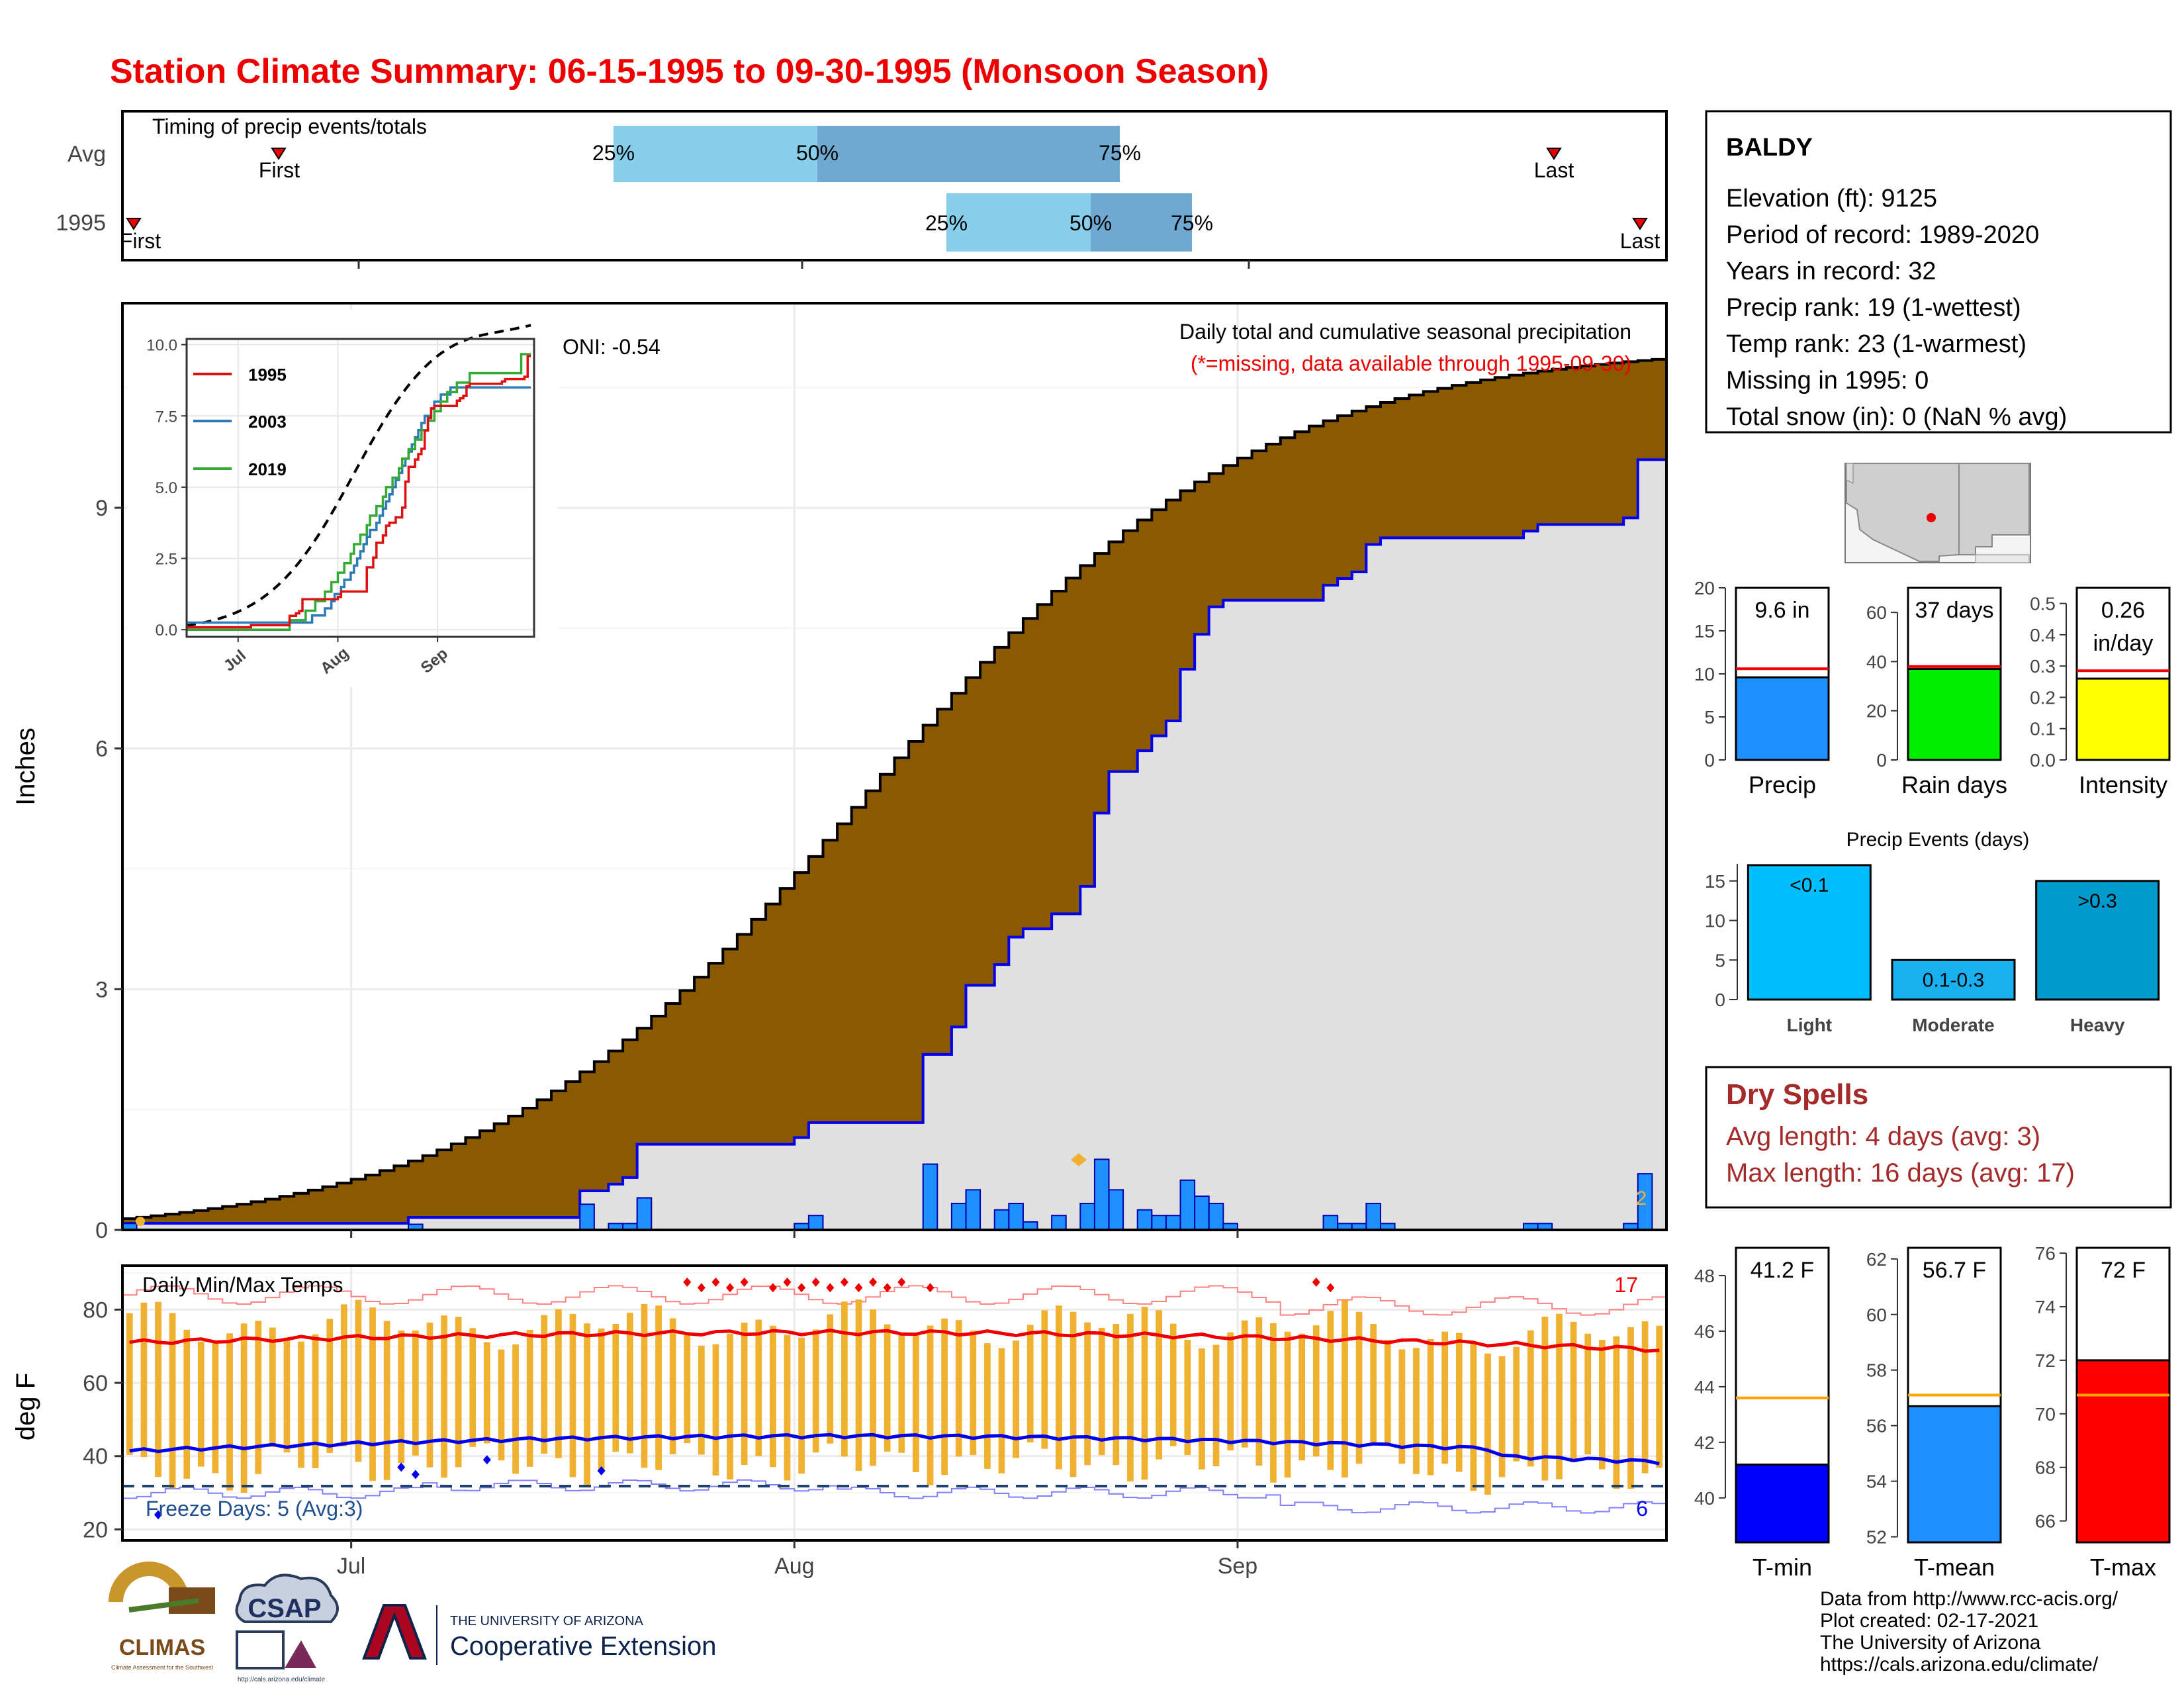 The image size is (2184, 1688). What do you see at coordinates (255, 1509) in the screenshot?
I see `freeze-days-label: Freeze Days: 5 (Avg:3)` at bounding box center [255, 1509].